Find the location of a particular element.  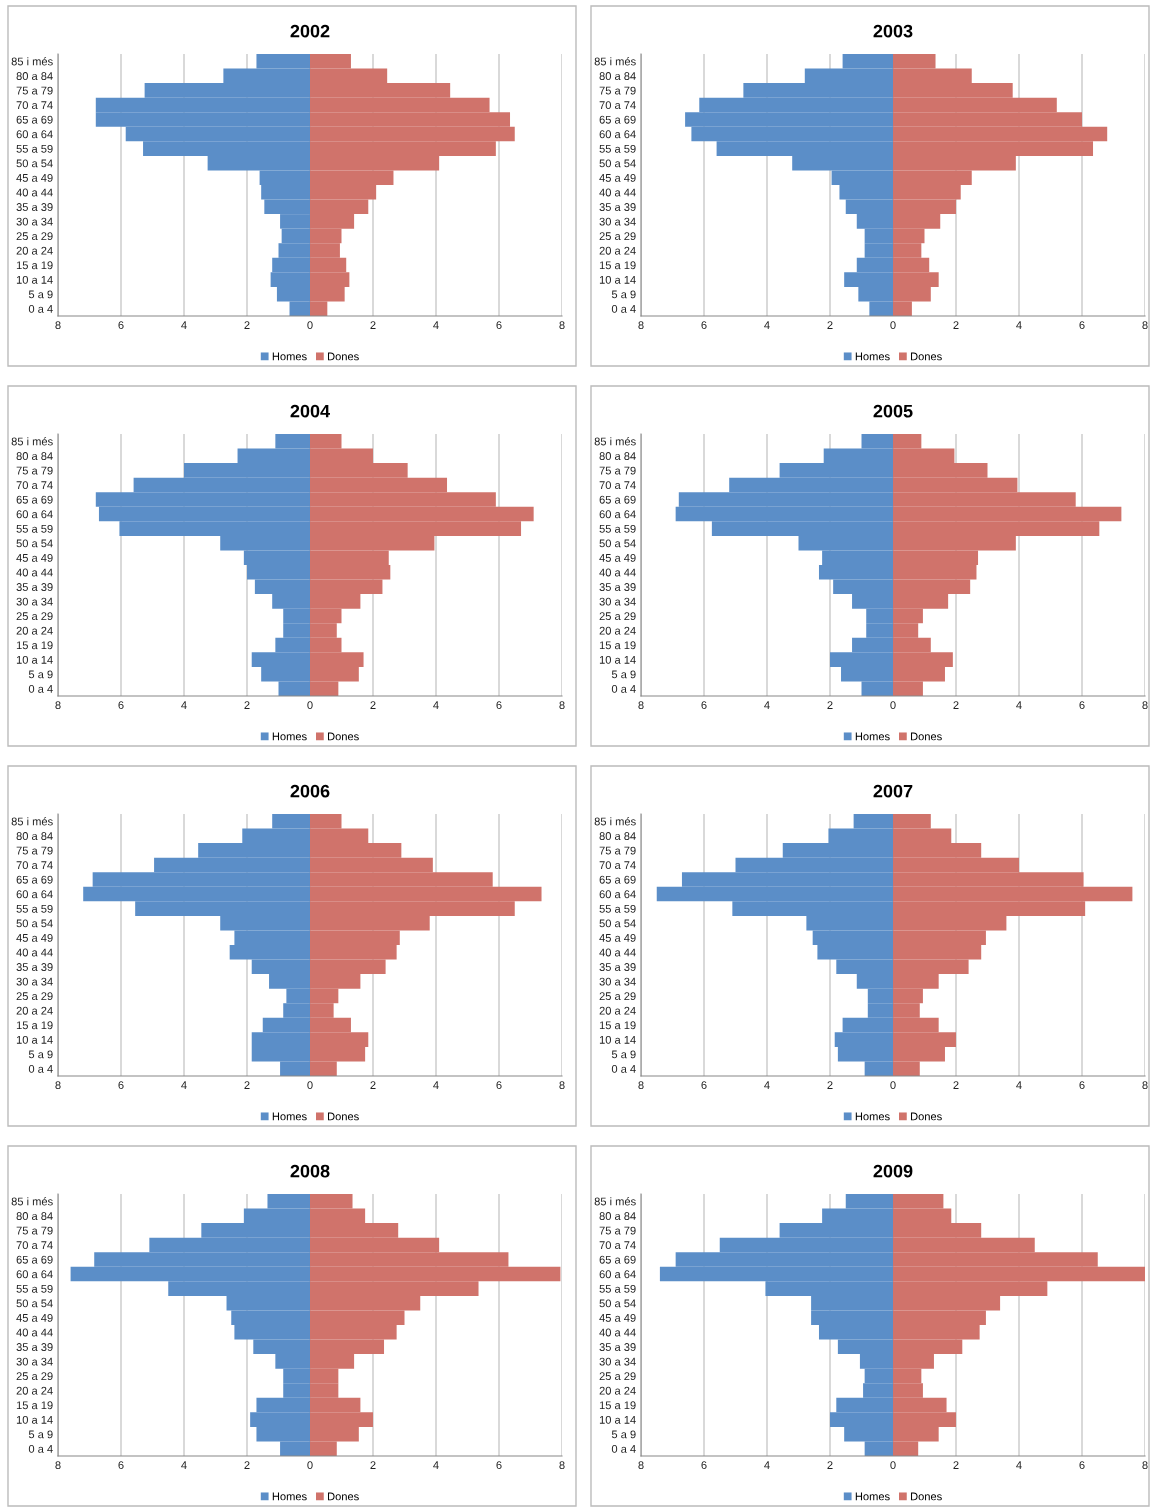

y-tick-label: 70 a 74 is located at coordinates (34, 105).